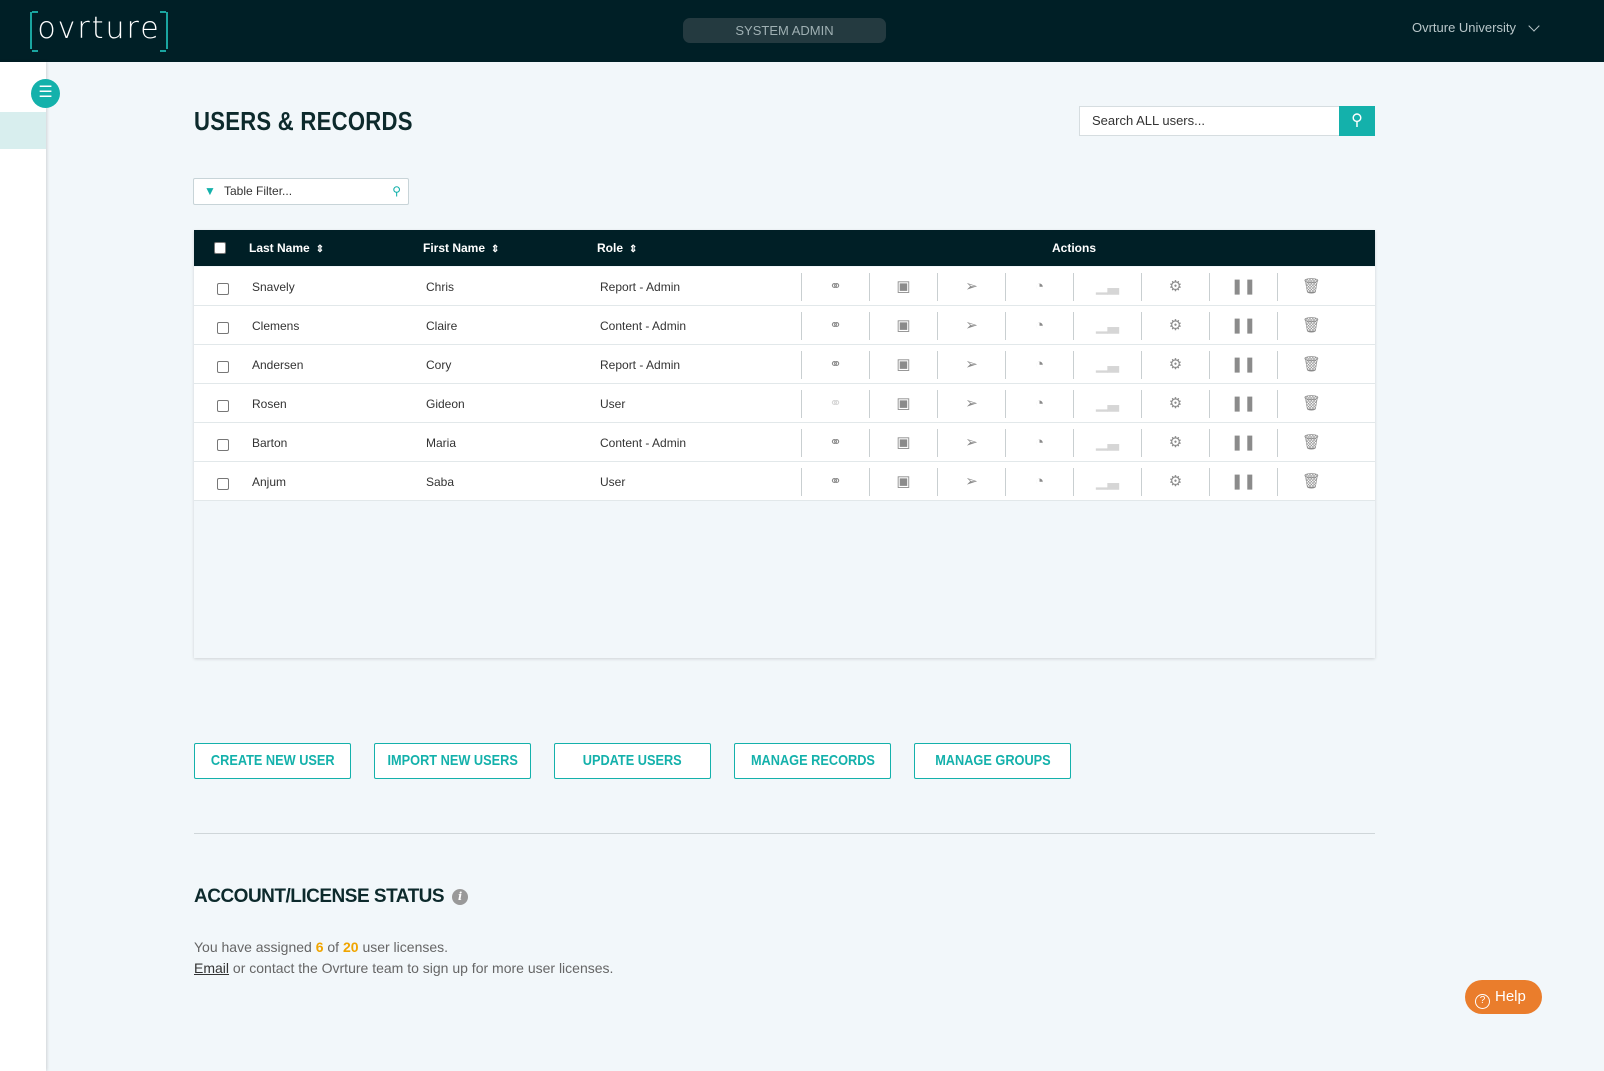  Describe the element at coordinates (992, 761) in the screenshot. I see `manage-groups-button: MANAGE GROUPS` at that location.